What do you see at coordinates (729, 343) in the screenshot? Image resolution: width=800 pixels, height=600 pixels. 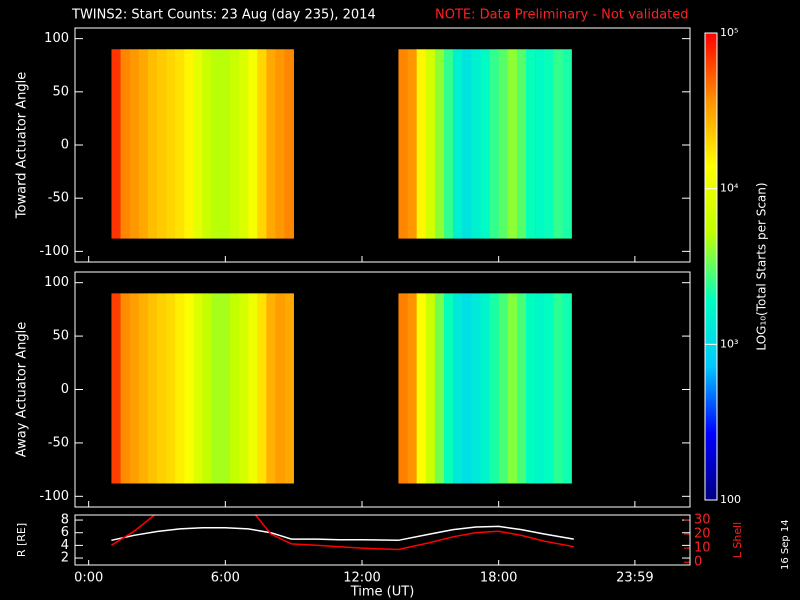 I see `colorbar-tick-label: 10³` at bounding box center [729, 343].